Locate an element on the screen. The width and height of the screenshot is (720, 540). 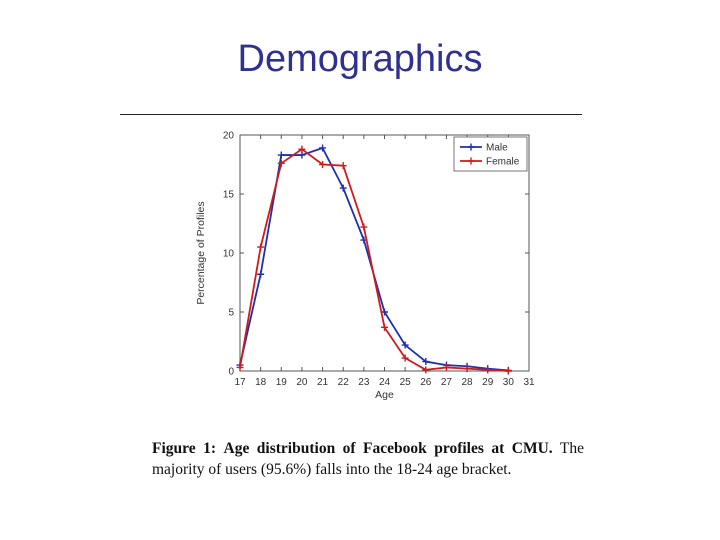
x-tick-label: 18 is located at coordinates (261, 382).